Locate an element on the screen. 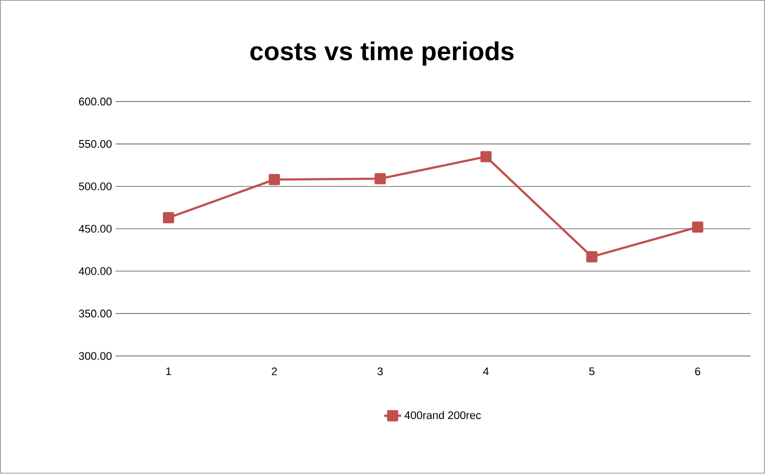  x-tick-label: 6 is located at coordinates (697, 372).